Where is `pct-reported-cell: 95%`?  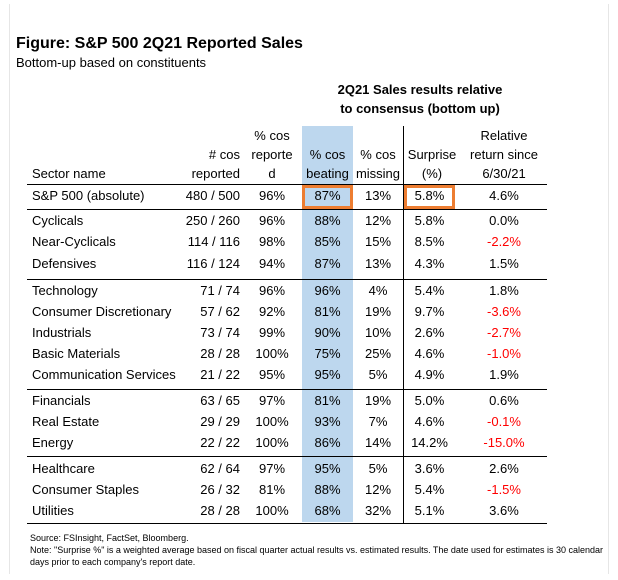
pct-reported-cell: 95% is located at coordinates (272, 374).